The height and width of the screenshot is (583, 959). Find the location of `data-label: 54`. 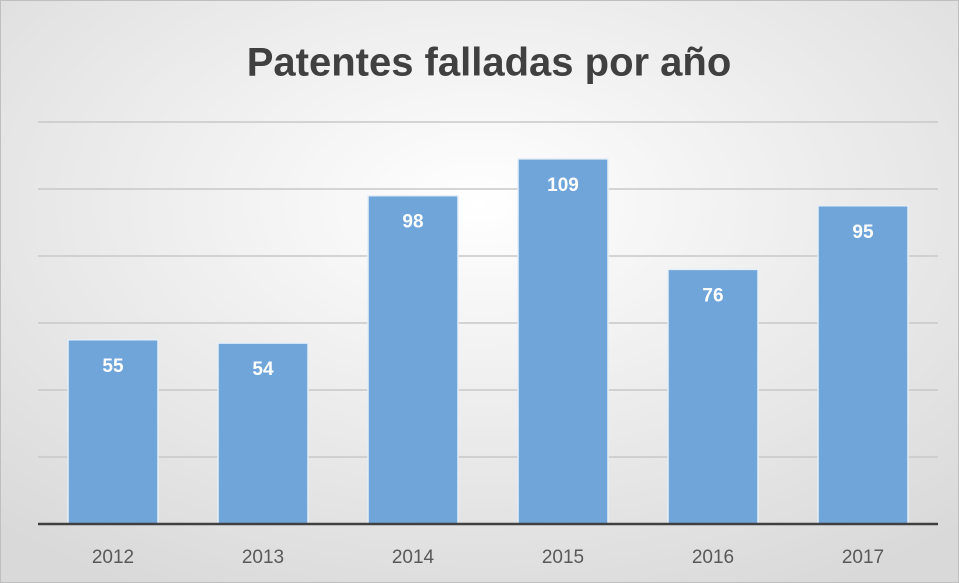

data-label: 54 is located at coordinates (263, 369).